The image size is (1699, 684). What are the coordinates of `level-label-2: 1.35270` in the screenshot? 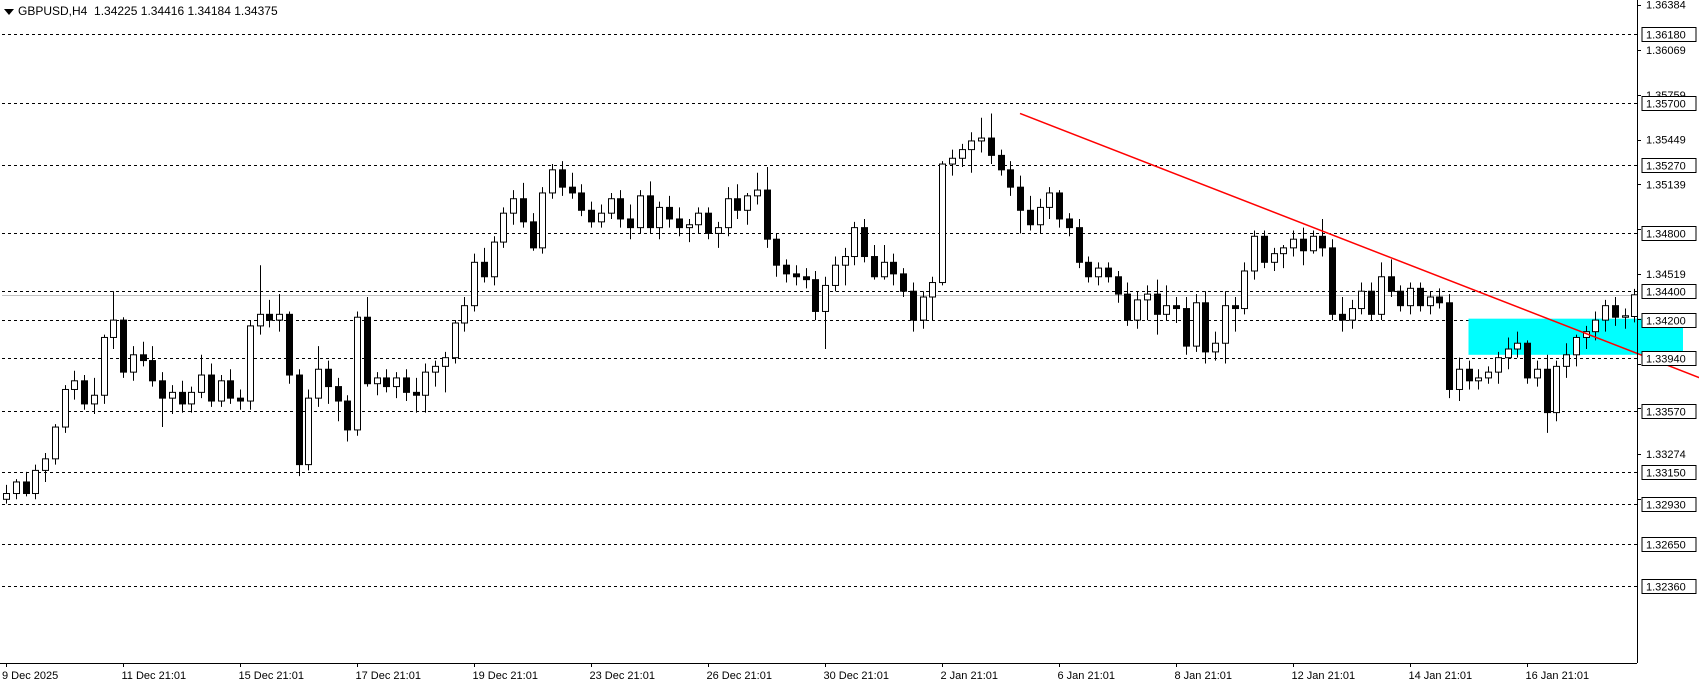 It's located at (1666, 167).